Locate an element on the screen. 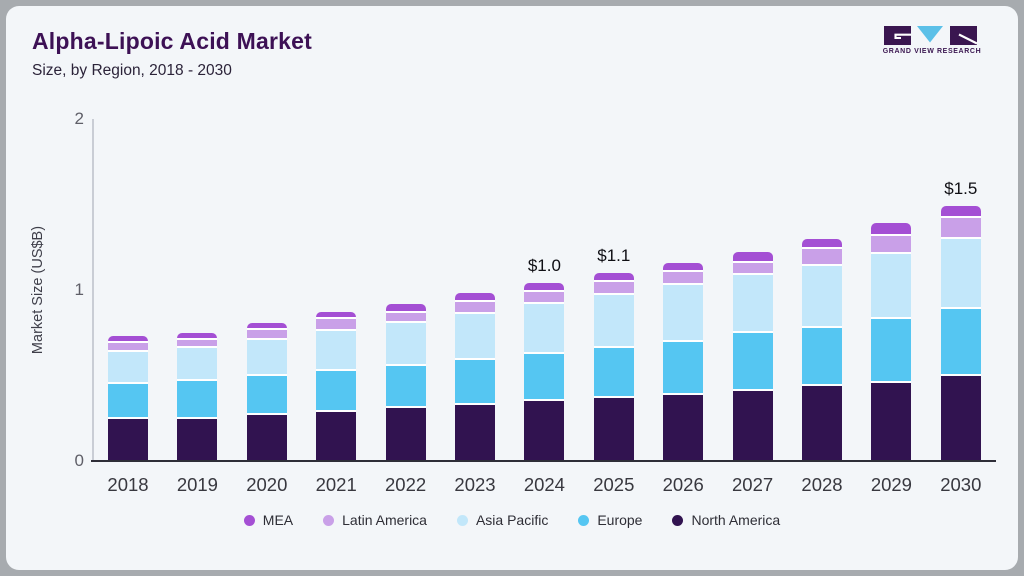  x-axis-label: 2021 is located at coordinates (336, 484).